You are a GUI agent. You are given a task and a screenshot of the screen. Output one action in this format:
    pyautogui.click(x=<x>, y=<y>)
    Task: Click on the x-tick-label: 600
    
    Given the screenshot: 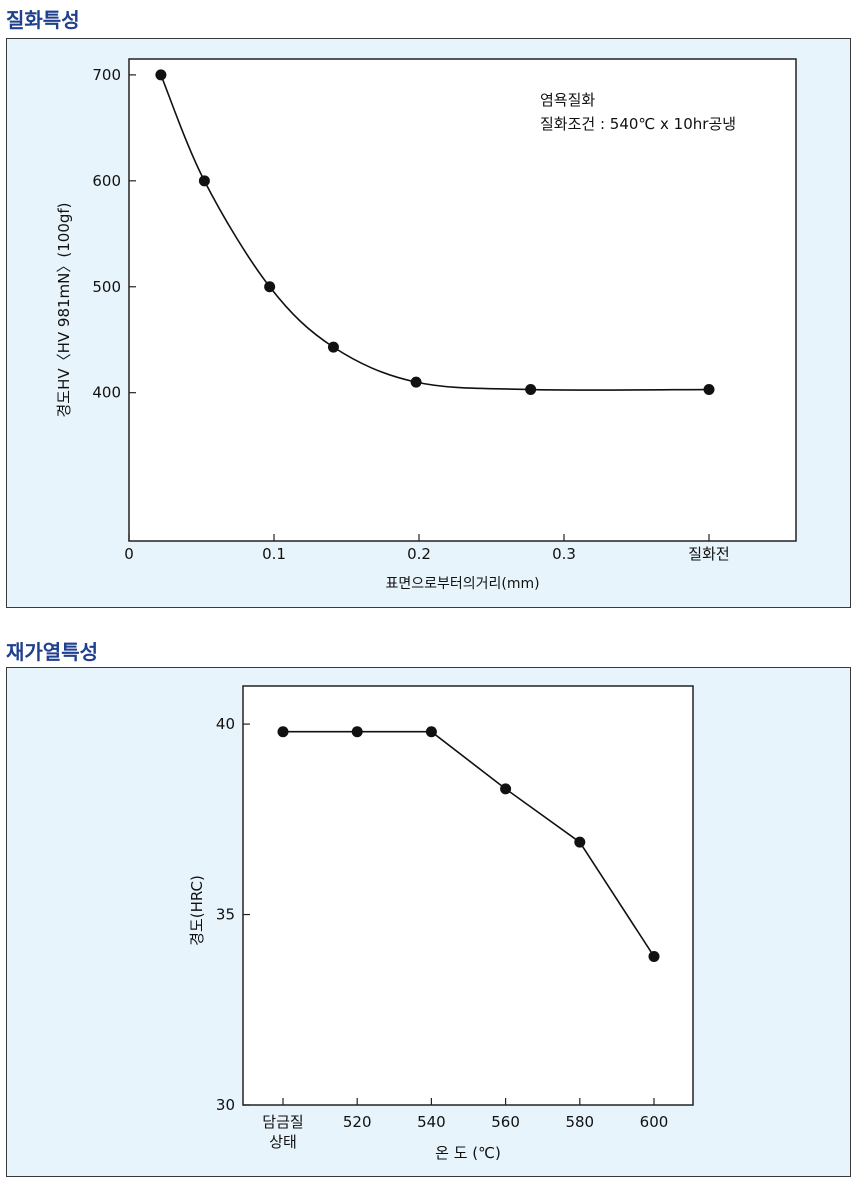 What is the action you would take?
    pyautogui.click(x=654, y=1122)
    